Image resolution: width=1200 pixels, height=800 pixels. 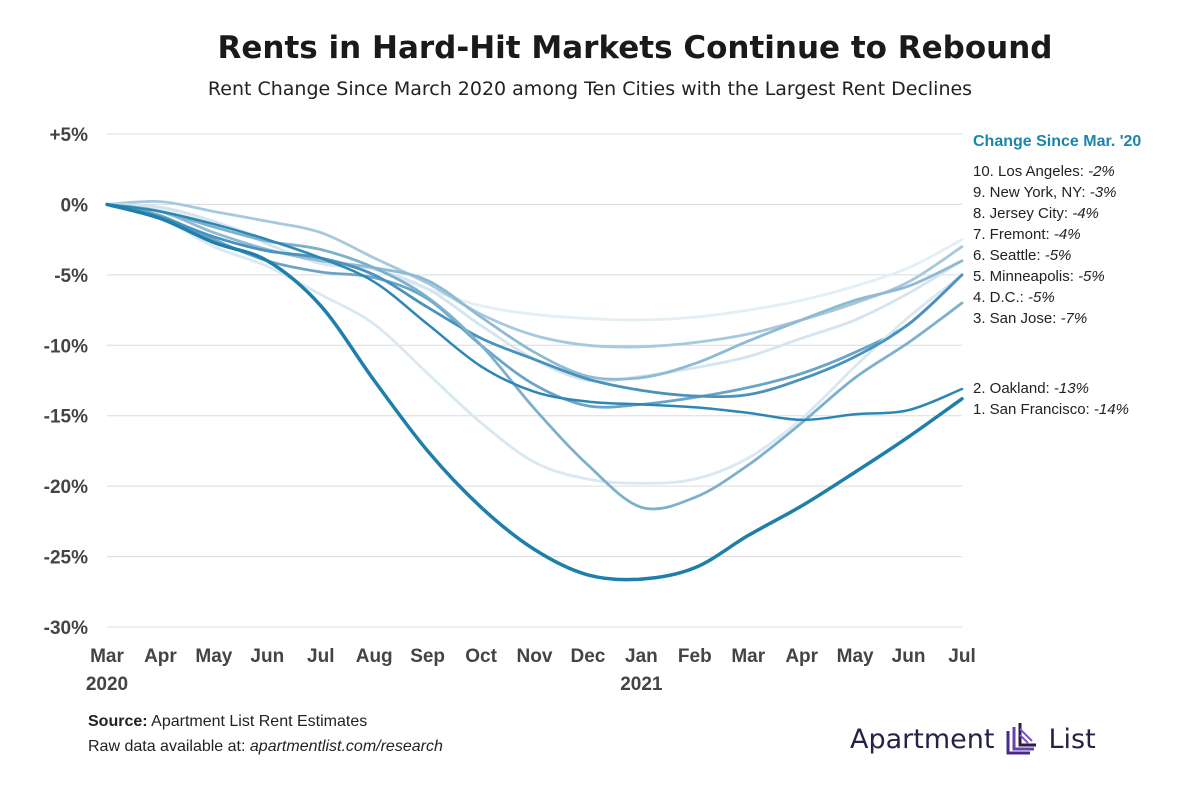 What do you see at coordinates (1044, 192) in the screenshot?
I see `legend-entry: 9. New York, NY: -3%` at bounding box center [1044, 192].